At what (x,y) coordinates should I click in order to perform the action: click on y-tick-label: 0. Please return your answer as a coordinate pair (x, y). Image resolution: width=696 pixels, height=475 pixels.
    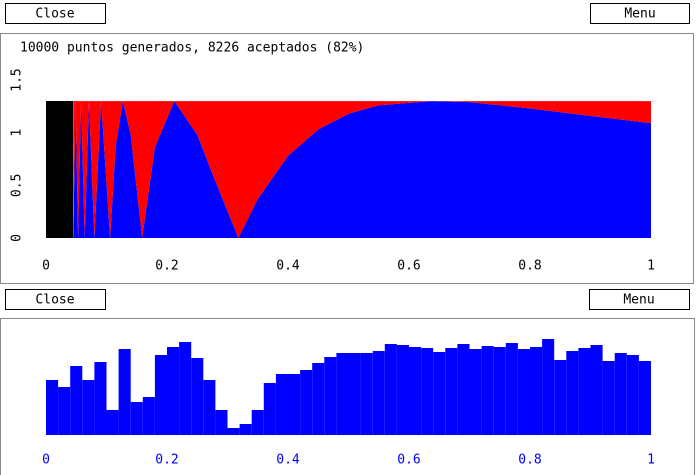
    Looking at the image, I should click on (17, 238).